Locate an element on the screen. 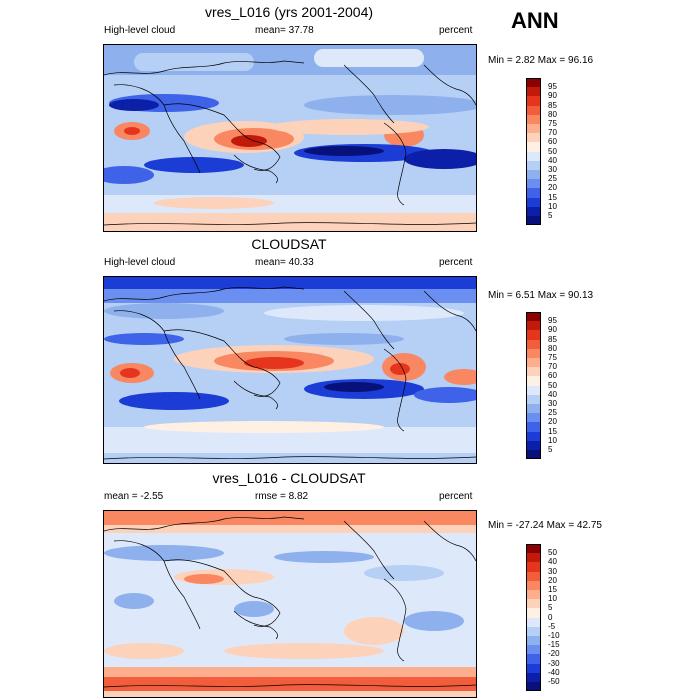 The width and height of the screenshot is (700, 700). panel-2-minmax: Min = 6.51 Max = 90.13 is located at coordinates (541, 295).